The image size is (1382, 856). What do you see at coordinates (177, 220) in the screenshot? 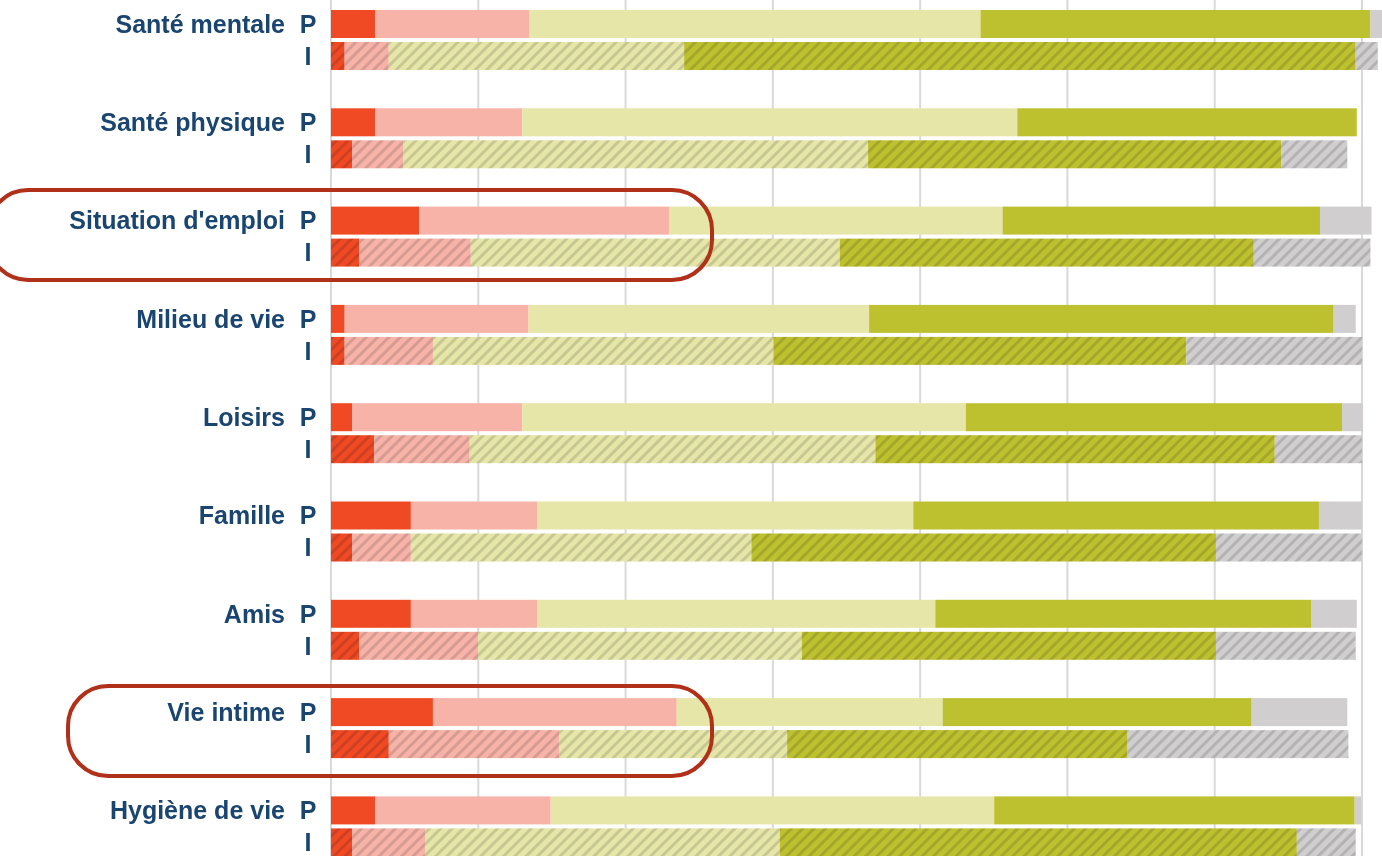
I see `text: Situation d'emploi` at bounding box center [177, 220].